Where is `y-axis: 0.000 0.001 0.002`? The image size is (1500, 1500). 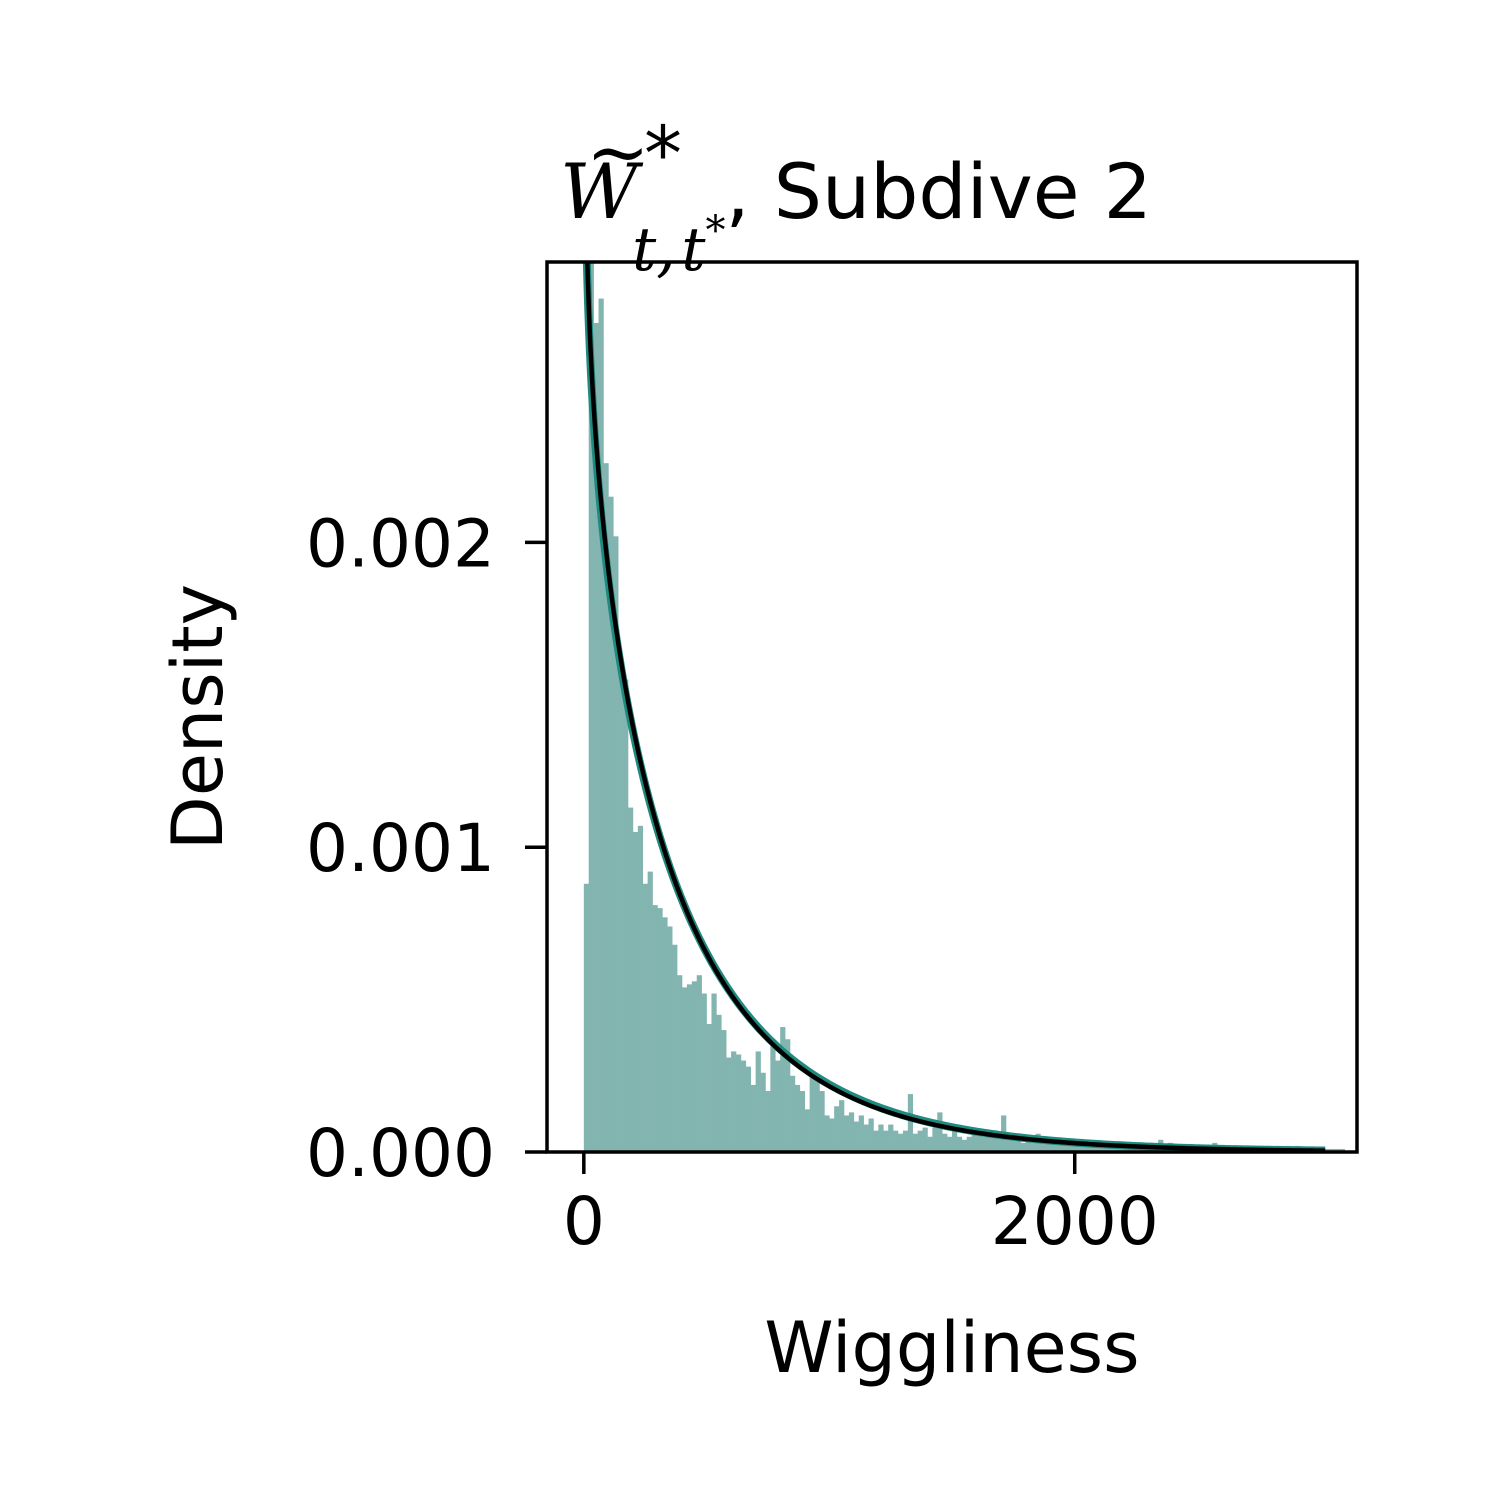
y-axis: 0.000 0.001 0.002 is located at coordinates (426, 848).